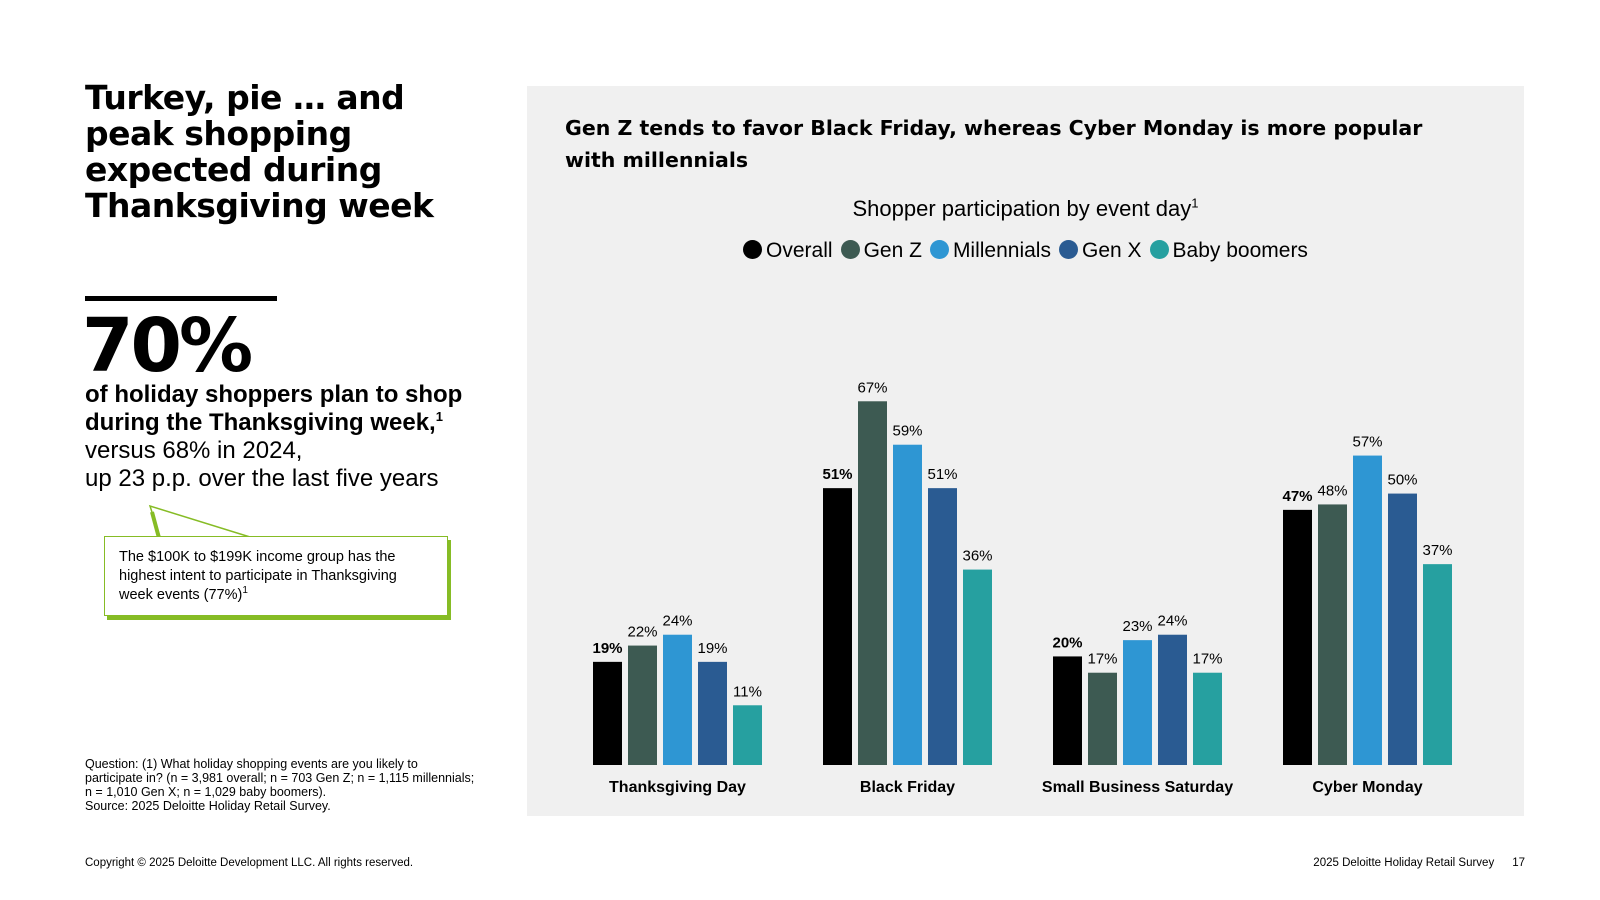  What do you see at coordinates (1067, 642) in the screenshot?
I see `data-label: 20%` at bounding box center [1067, 642].